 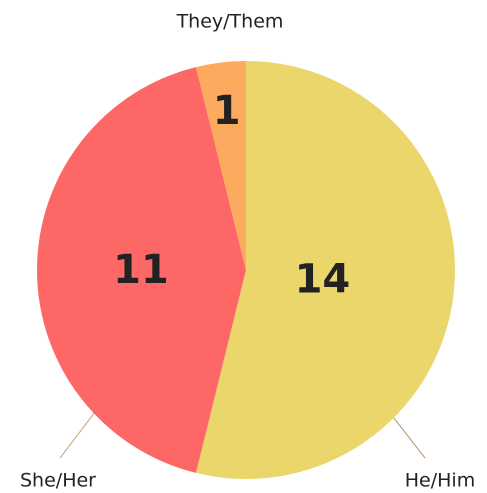 I want to click on data-label: 1, so click(x=227, y=111).